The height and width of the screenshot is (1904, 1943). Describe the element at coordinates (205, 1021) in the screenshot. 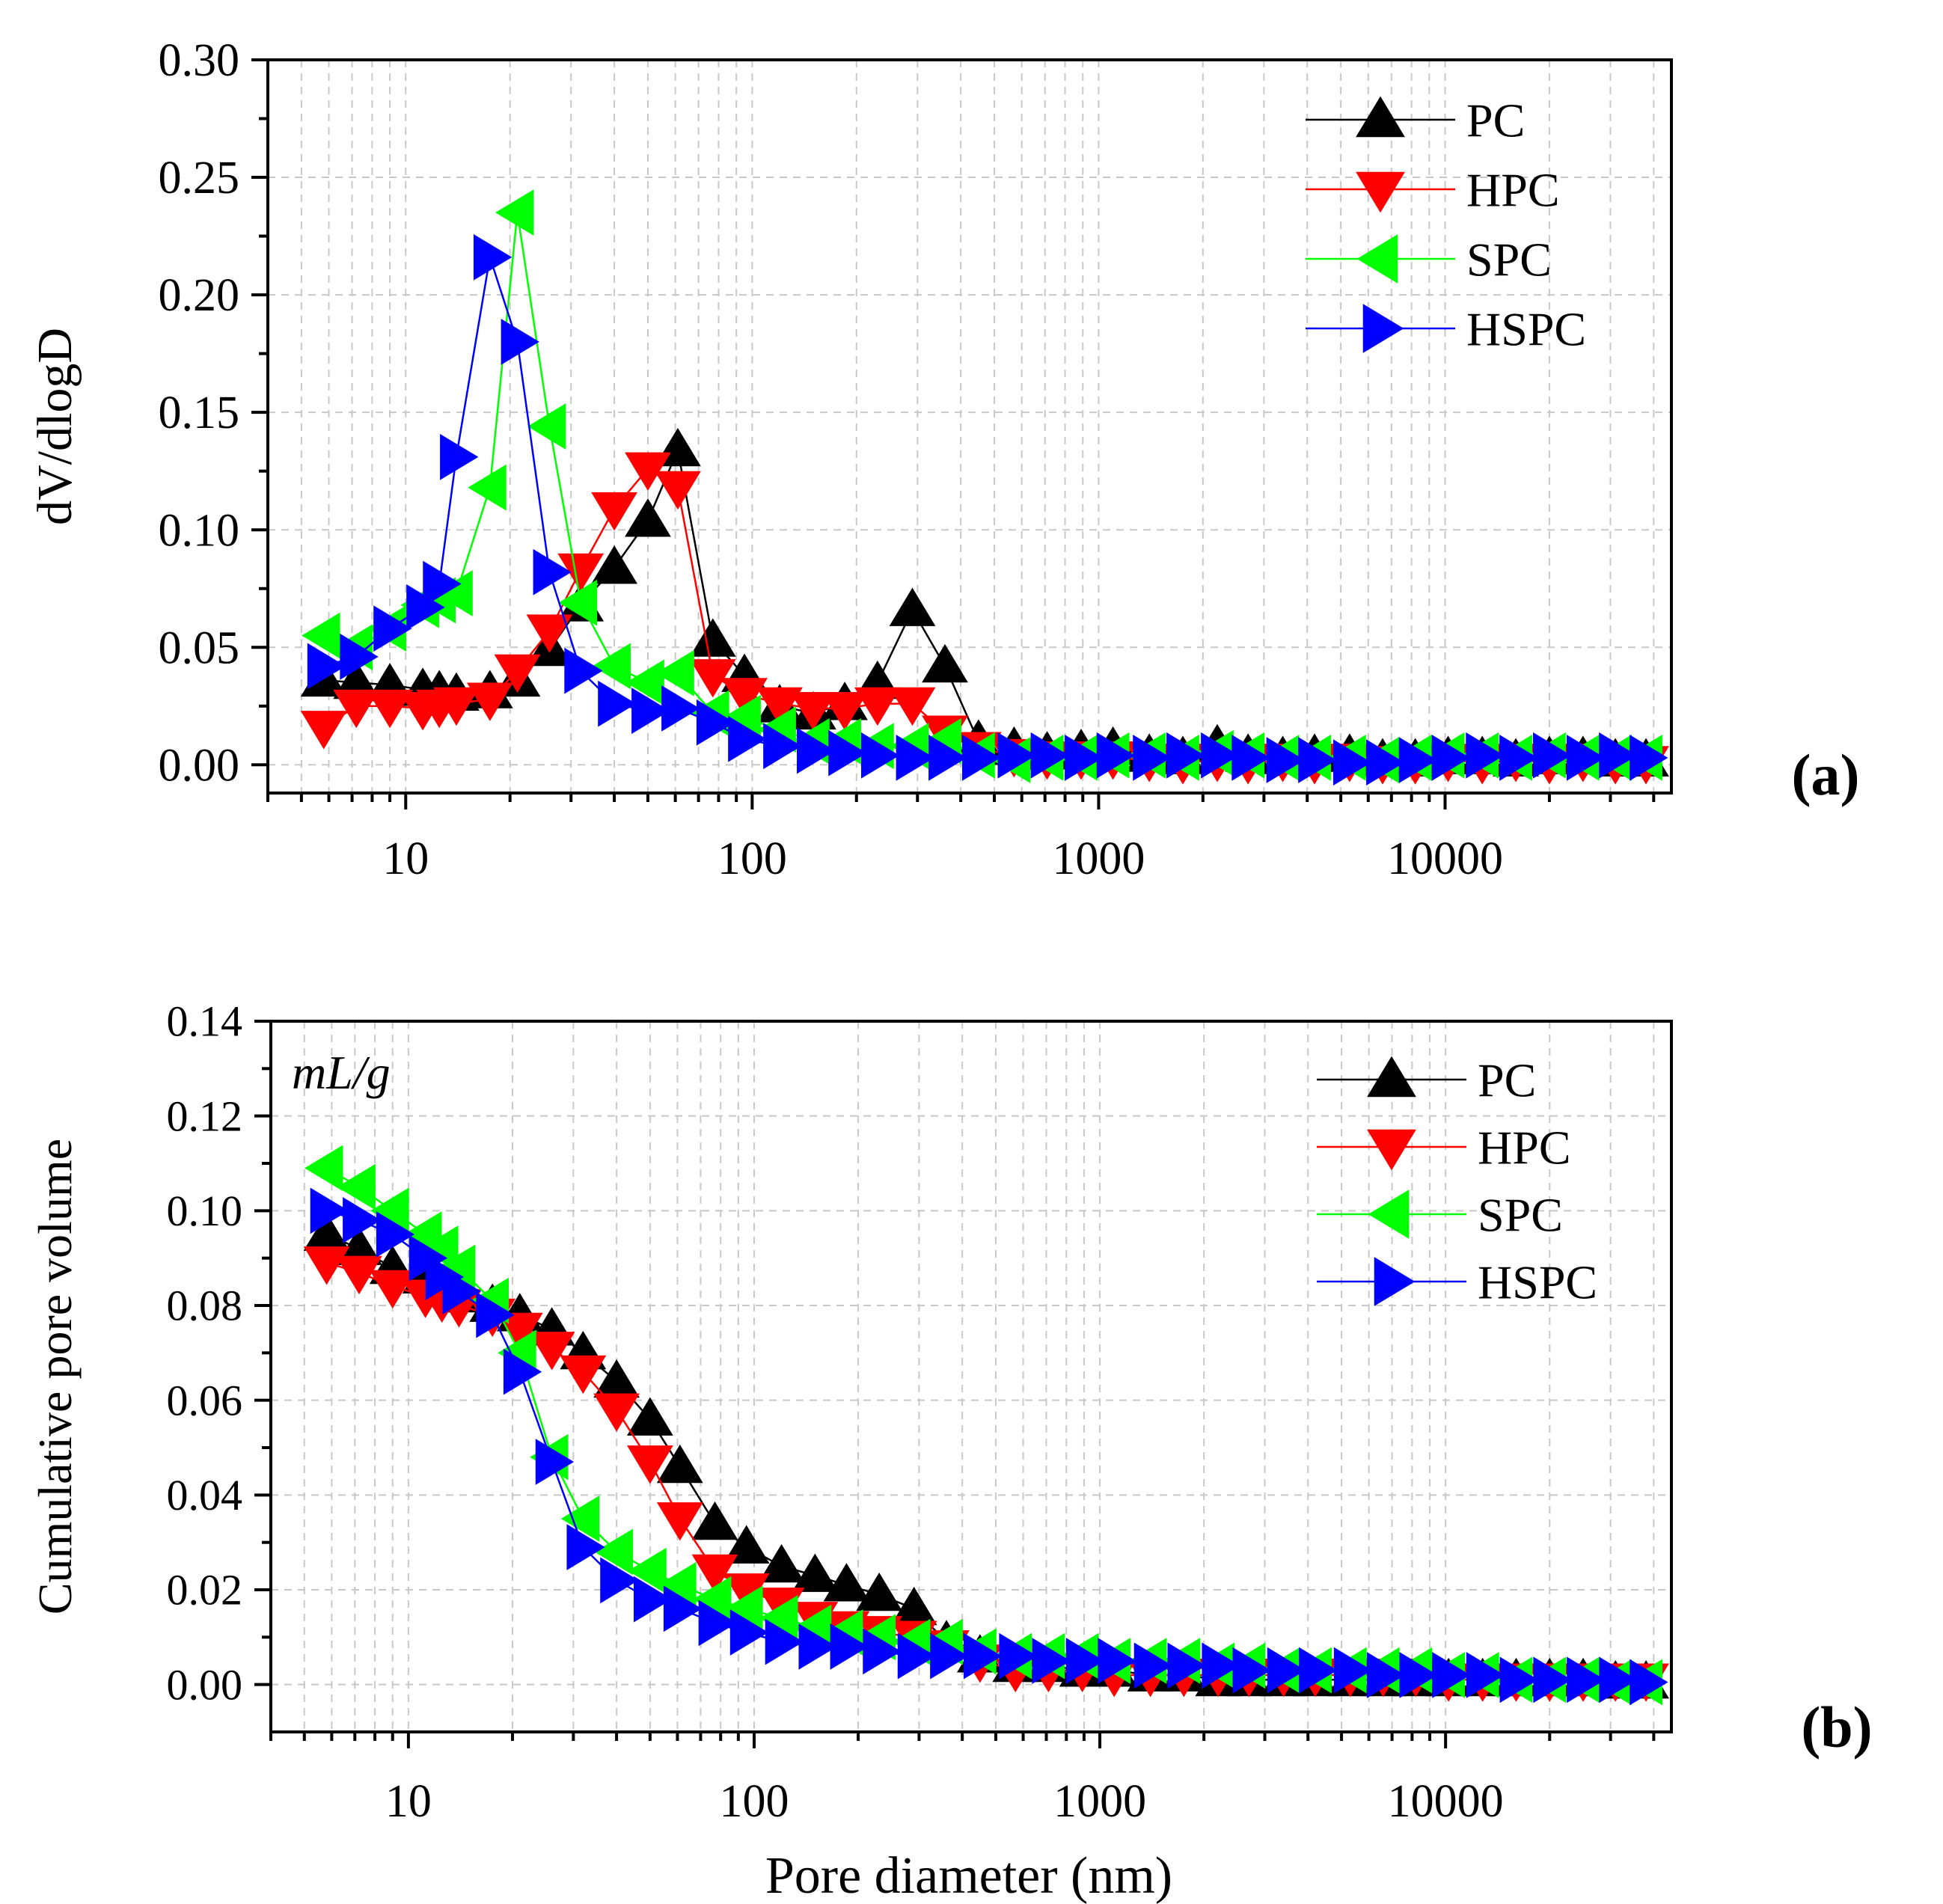

I see `y-tick-label: 0.14` at that location.